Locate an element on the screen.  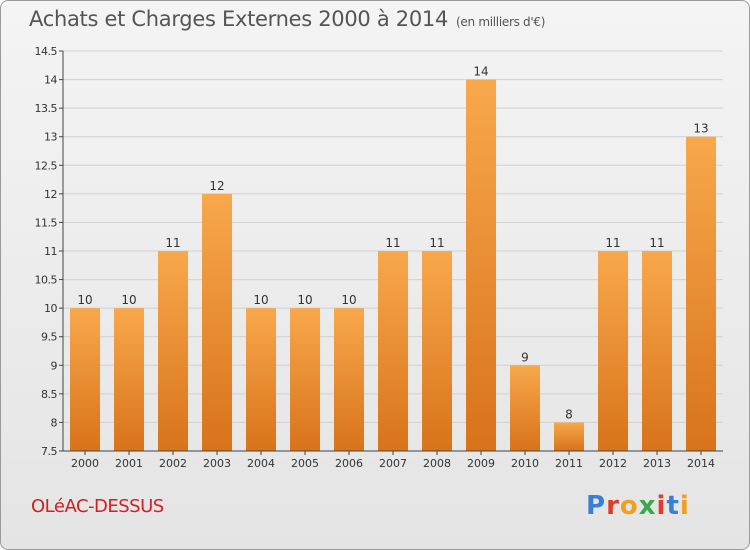
x-tick-label: 2006 is located at coordinates (349, 463).